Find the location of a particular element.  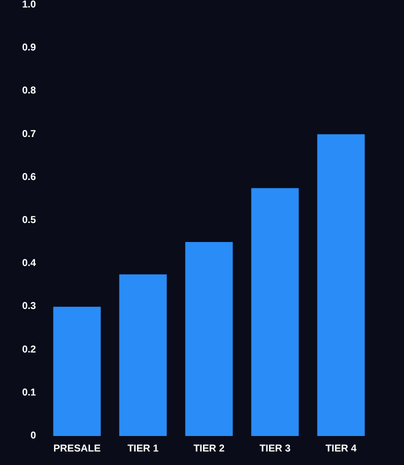

x-tick-label: TIER 2 is located at coordinates (209, 449).